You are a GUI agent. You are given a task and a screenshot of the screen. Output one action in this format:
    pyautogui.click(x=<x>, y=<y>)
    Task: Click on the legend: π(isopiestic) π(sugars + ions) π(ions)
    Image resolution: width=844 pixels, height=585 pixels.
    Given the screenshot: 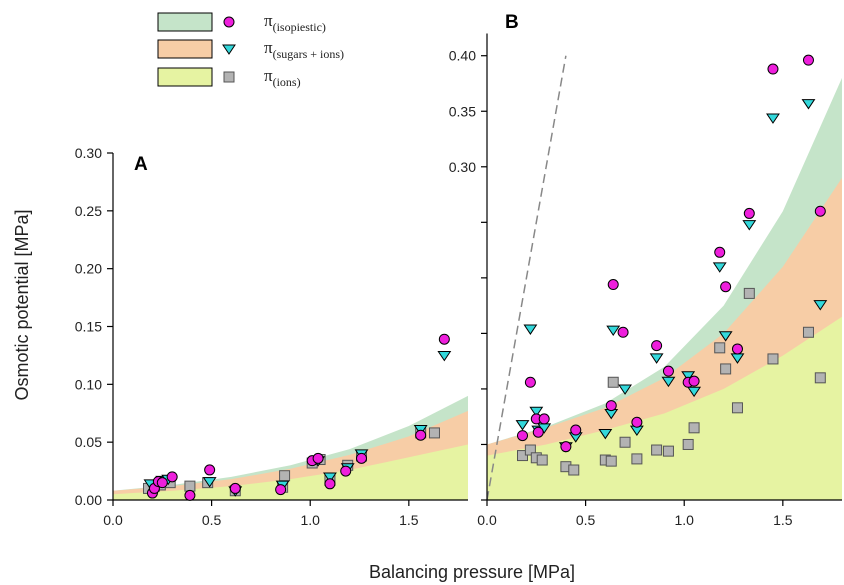 What is the action you would take?
    pyautogui.click(x=250, y=50)
    